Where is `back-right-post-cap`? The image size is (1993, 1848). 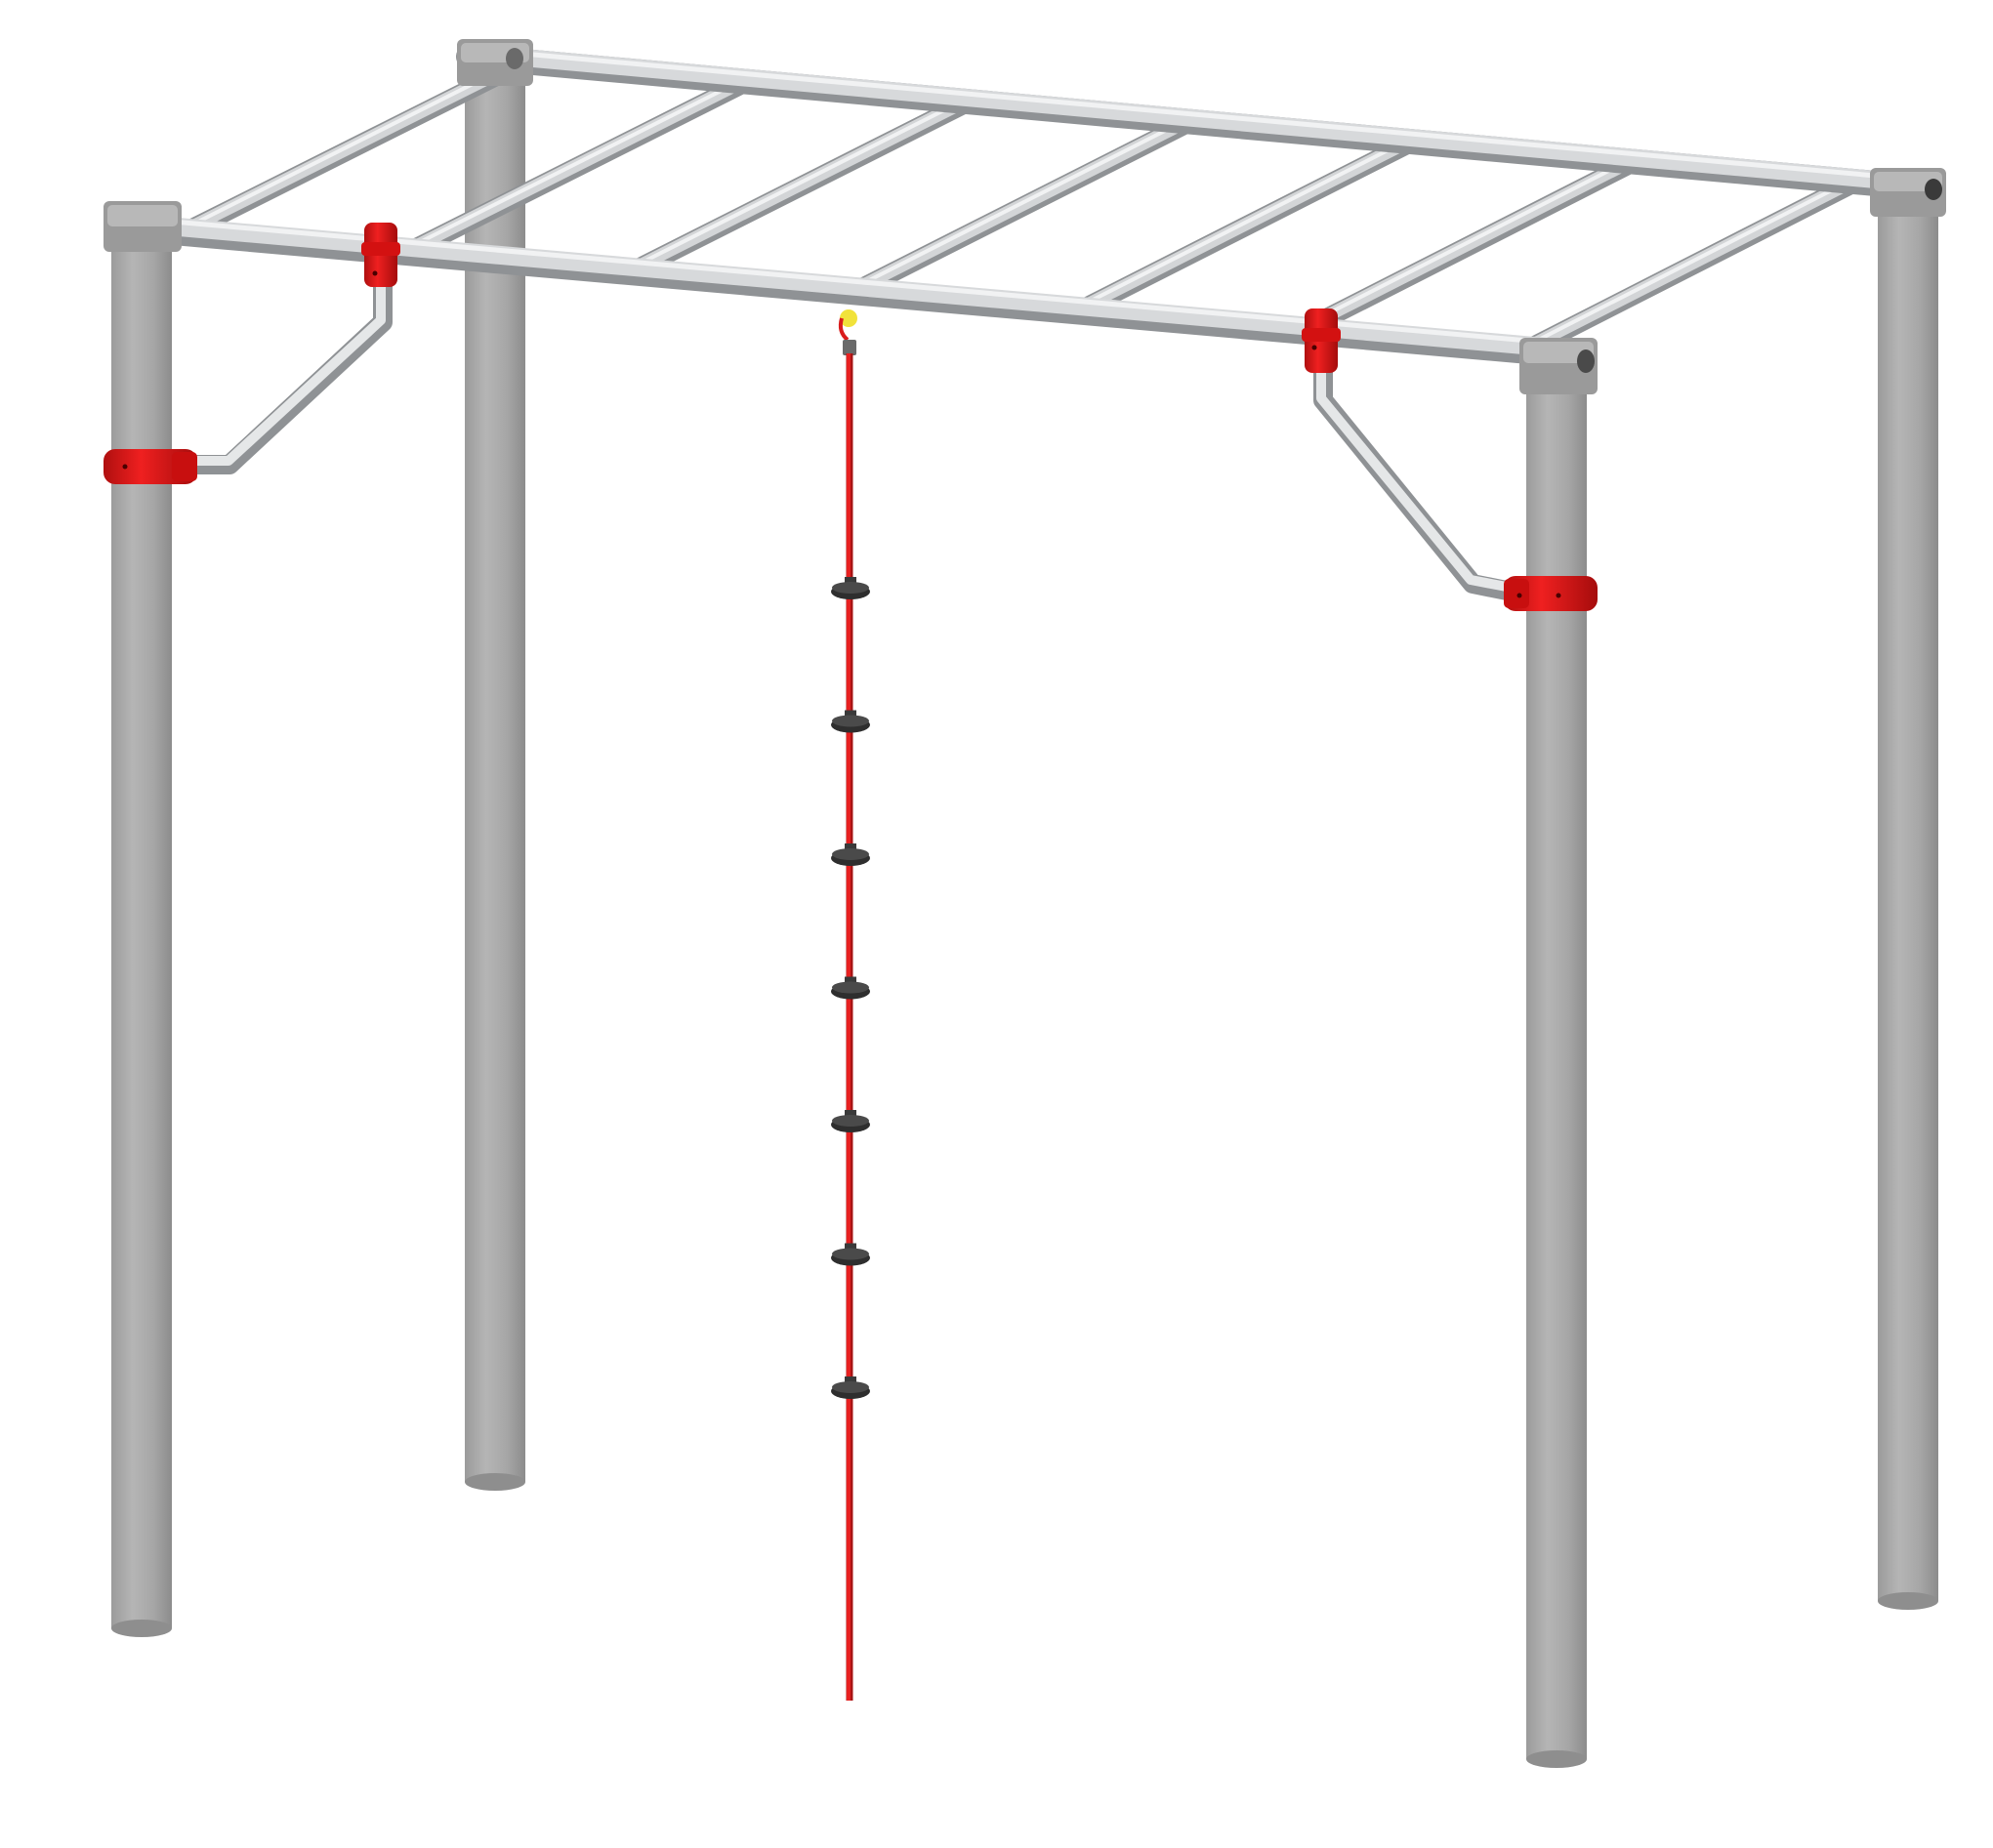
back-right-post-cap is located at coordinates (1908, 192).